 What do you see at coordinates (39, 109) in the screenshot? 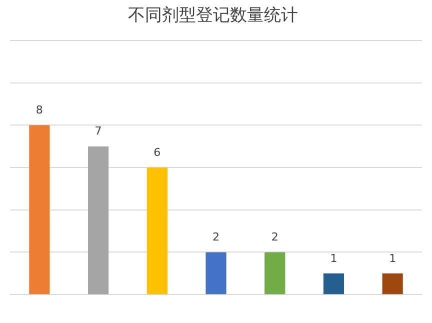
I see `data-label: 8` at bounding box center [39, 109].